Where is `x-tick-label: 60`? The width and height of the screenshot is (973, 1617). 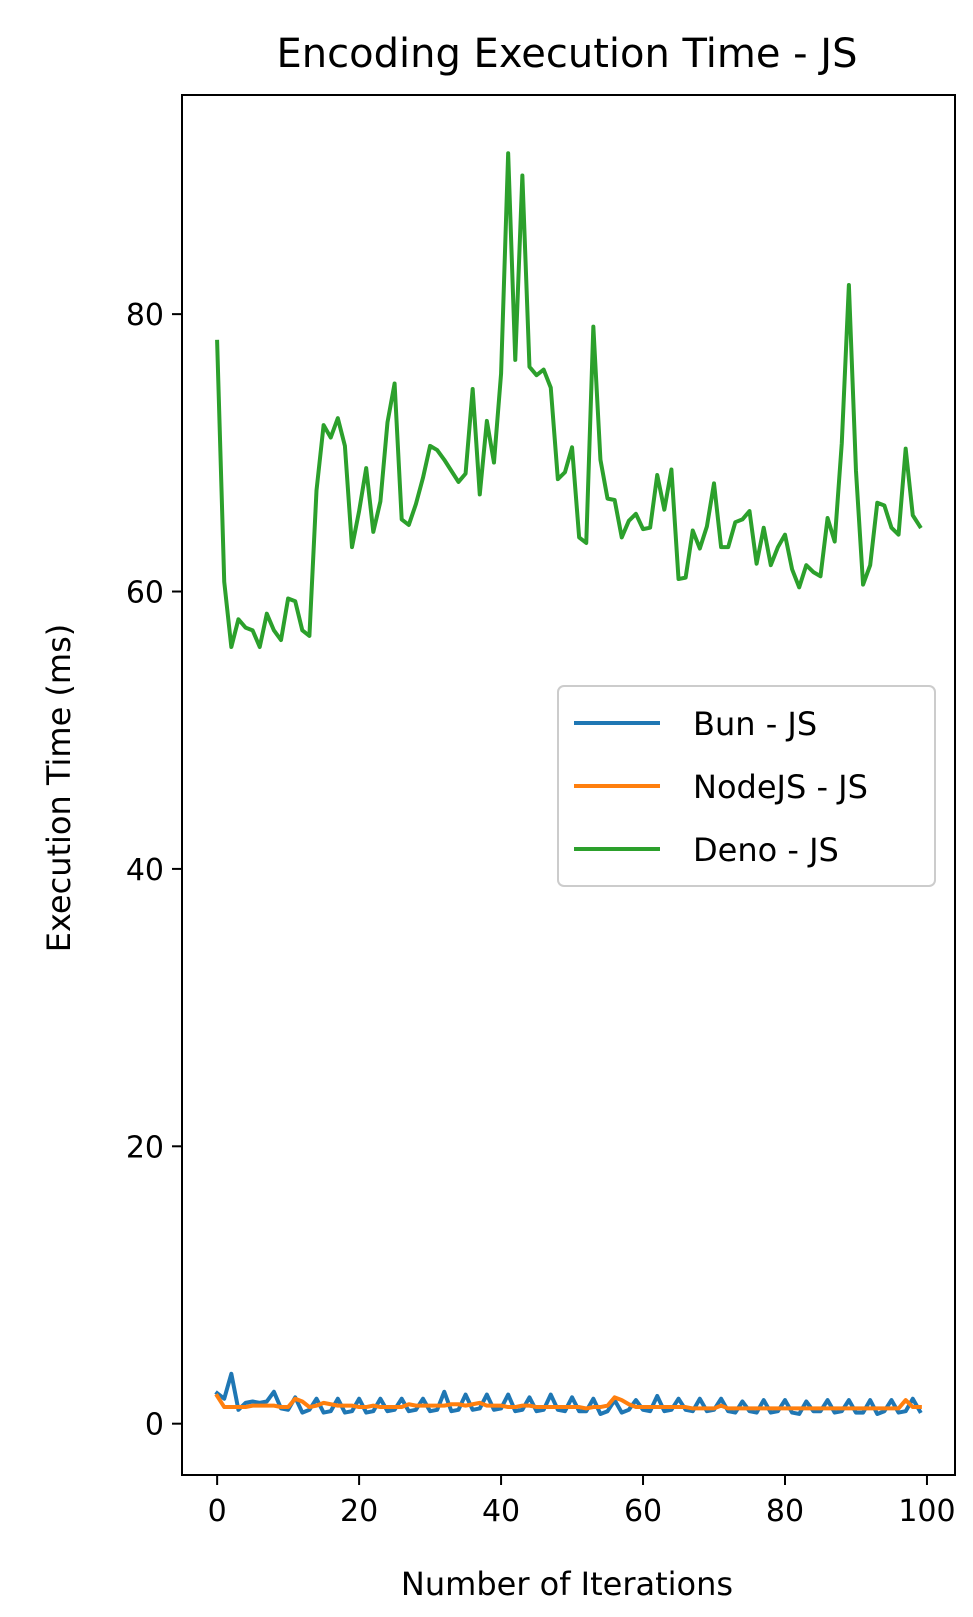 x-tick-label: 60 is located at coordinates (643, 1511).